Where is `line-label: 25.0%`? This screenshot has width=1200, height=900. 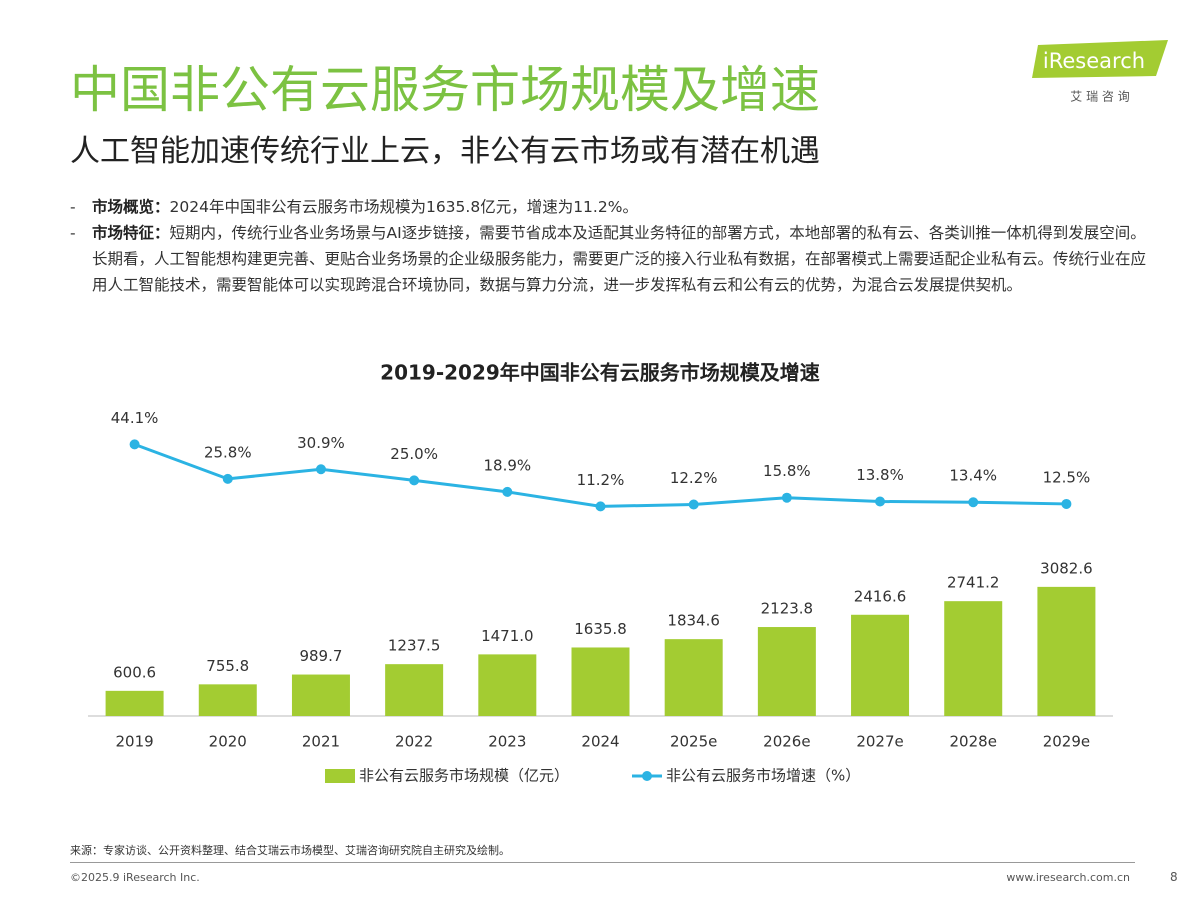
line-label: 25.0% is located at coordinates (414, 454).